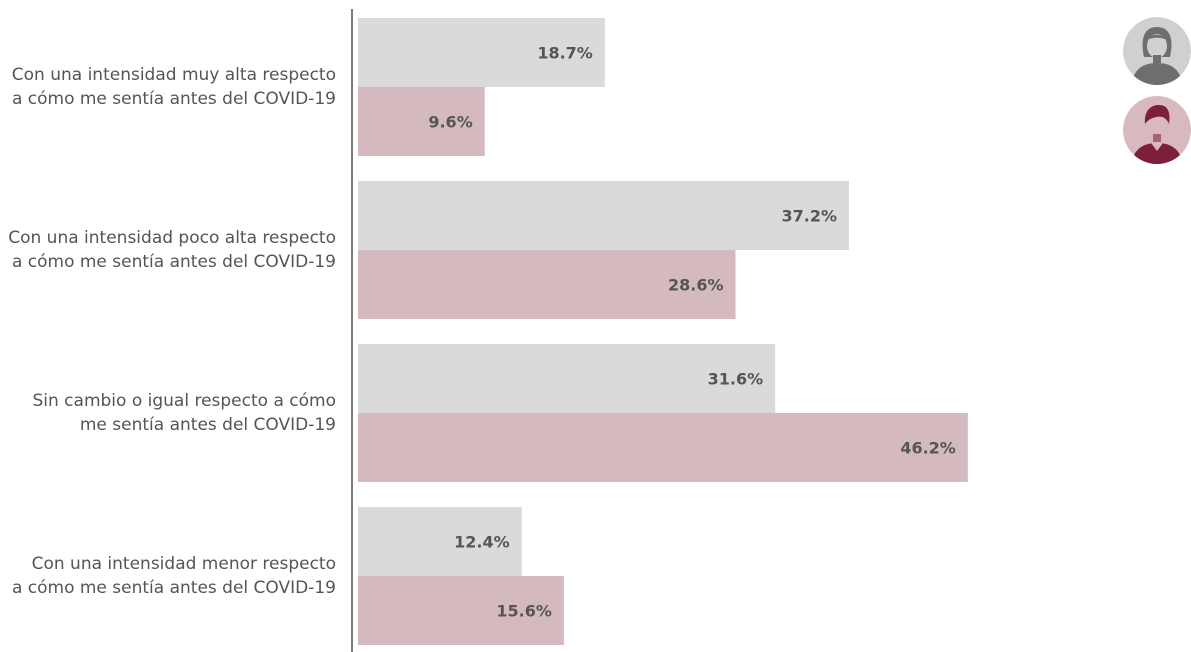 The height and width of the screenshot is (652, 1191). Describe the element at coordinates (482, 542) in the screenshot. I see `value-label: 12.4%` at that location.